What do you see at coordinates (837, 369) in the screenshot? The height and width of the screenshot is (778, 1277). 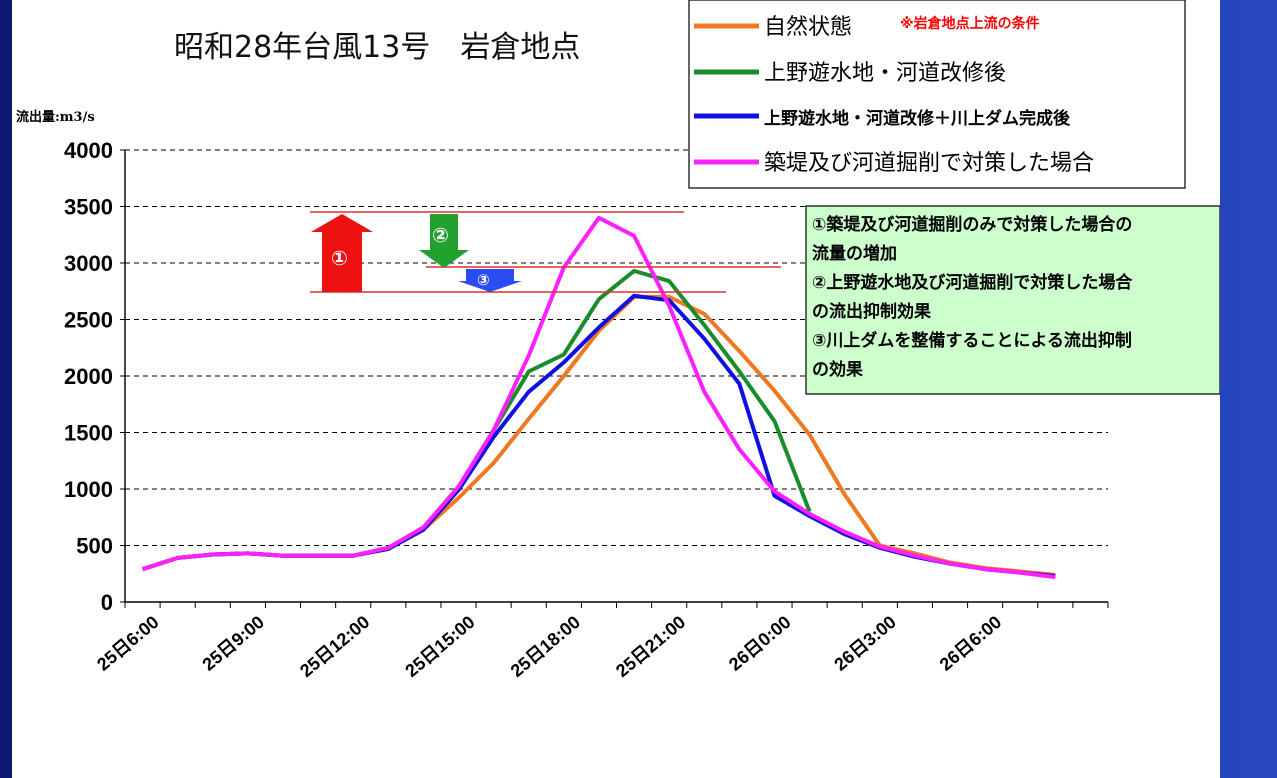 I see `annotation-line: の効果` at bounding box center [837, 369].